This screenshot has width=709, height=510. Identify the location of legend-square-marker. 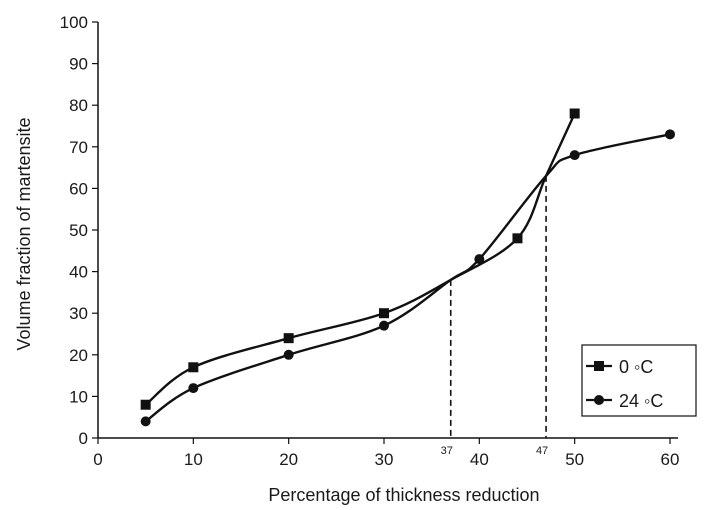
(599, 366).